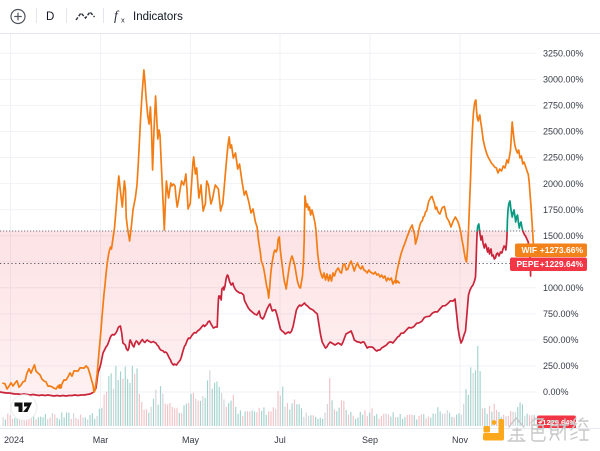  I want to click on svg-text: May, so click(191, 440).